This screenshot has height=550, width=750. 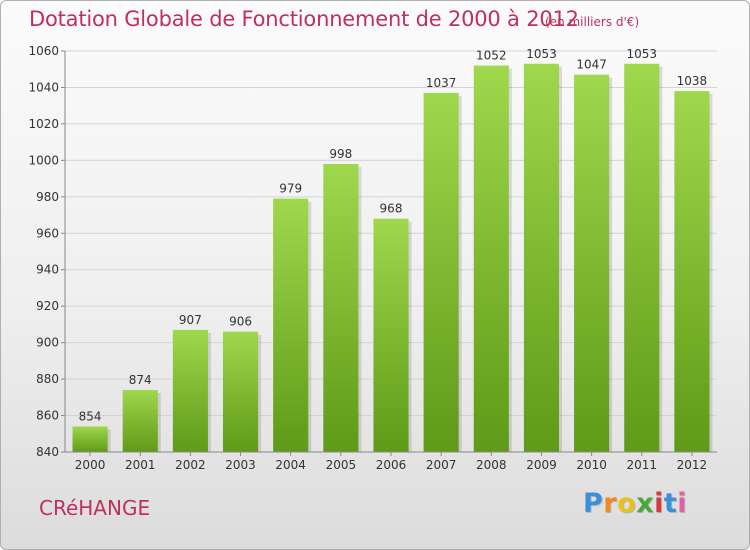 What do you see at coordinates (43, 87) in the screenshot?
I see `y-tick-label: 1040` at bounding box center [43, 87].